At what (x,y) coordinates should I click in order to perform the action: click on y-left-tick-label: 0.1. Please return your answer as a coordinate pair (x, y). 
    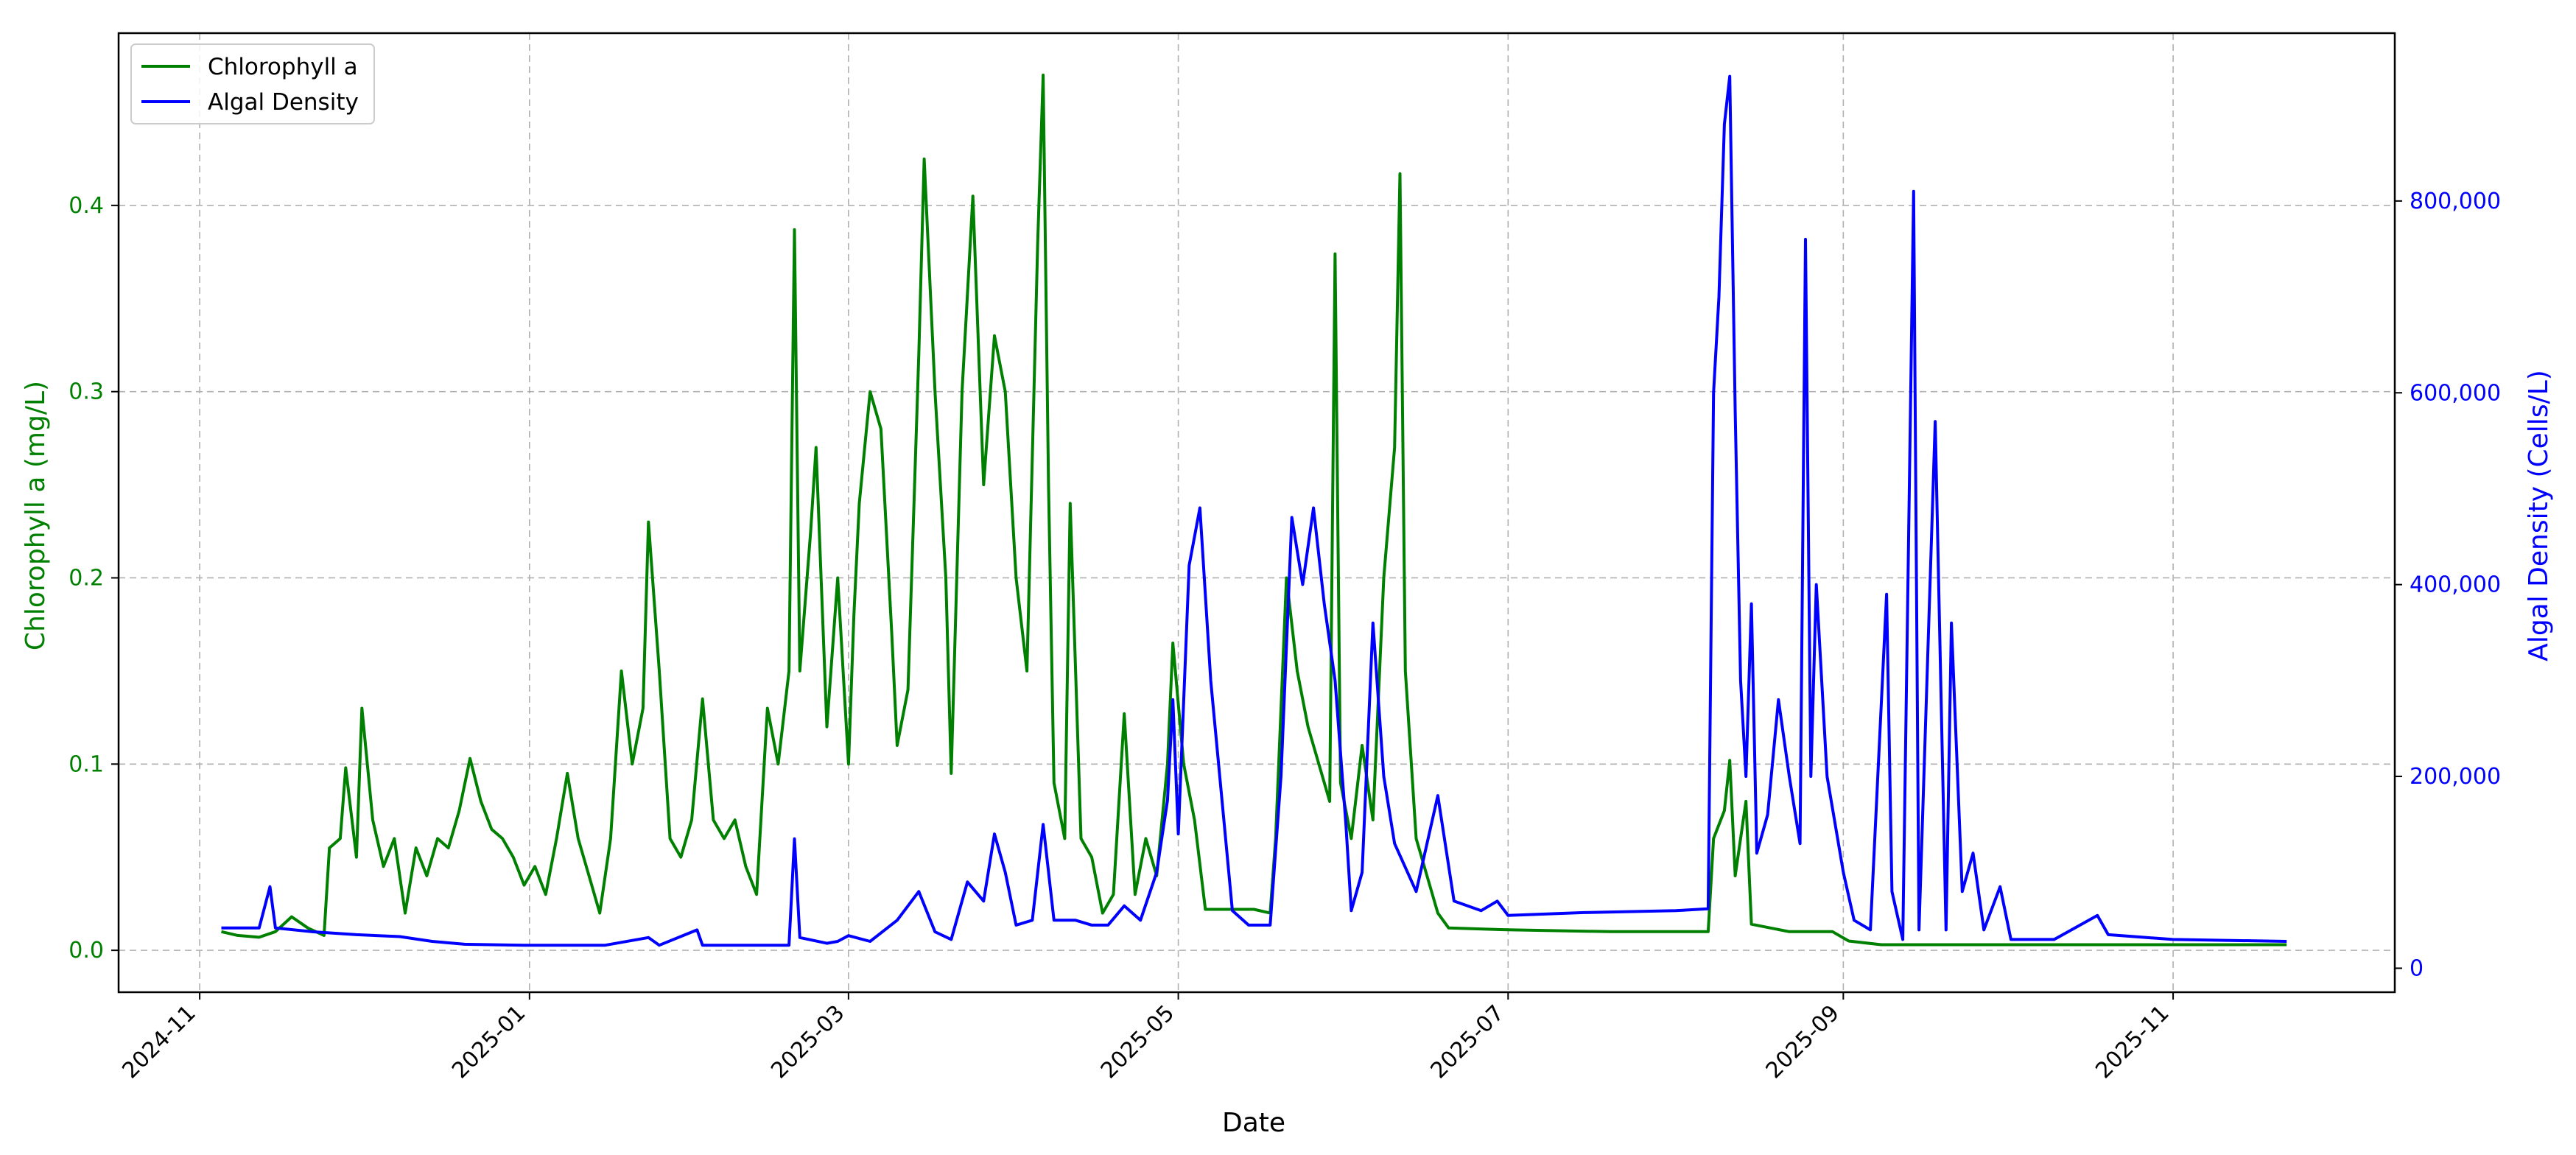
    Looking at the image, I should click on (86, 764).